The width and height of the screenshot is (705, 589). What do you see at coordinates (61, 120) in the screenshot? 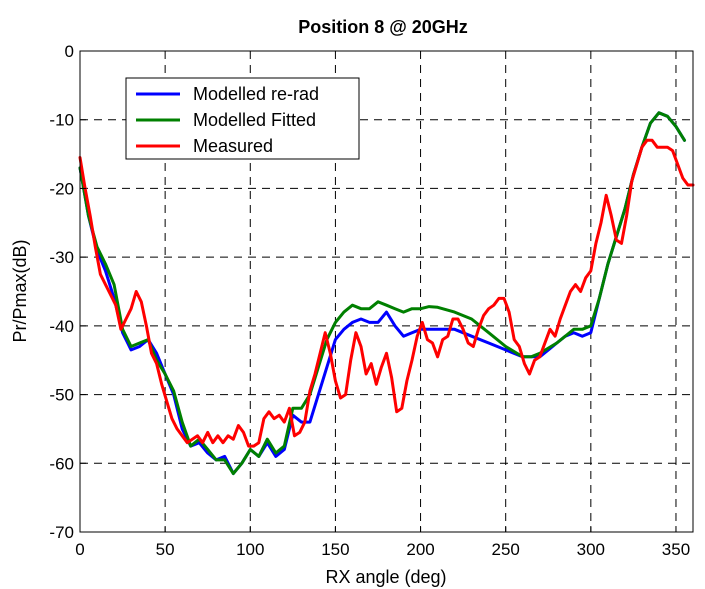
I see `y-tick-label: -10` at bounding box center [61, 120].